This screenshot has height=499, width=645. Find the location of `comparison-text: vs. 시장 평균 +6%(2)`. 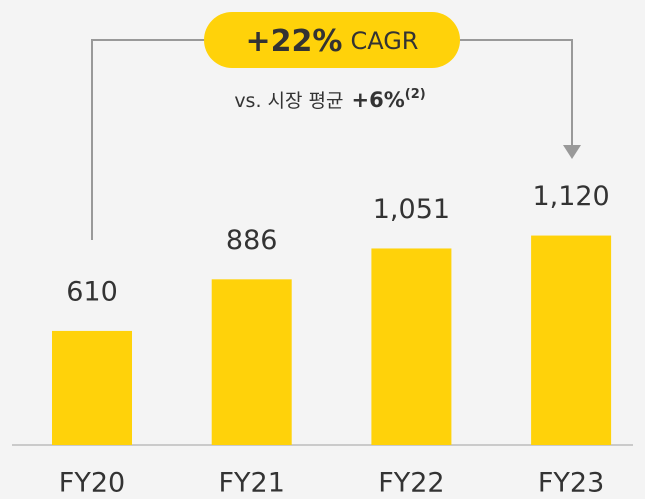

comparison-text: vs. 시장 평균 +6%(2) is located at coordinates (329, 100).